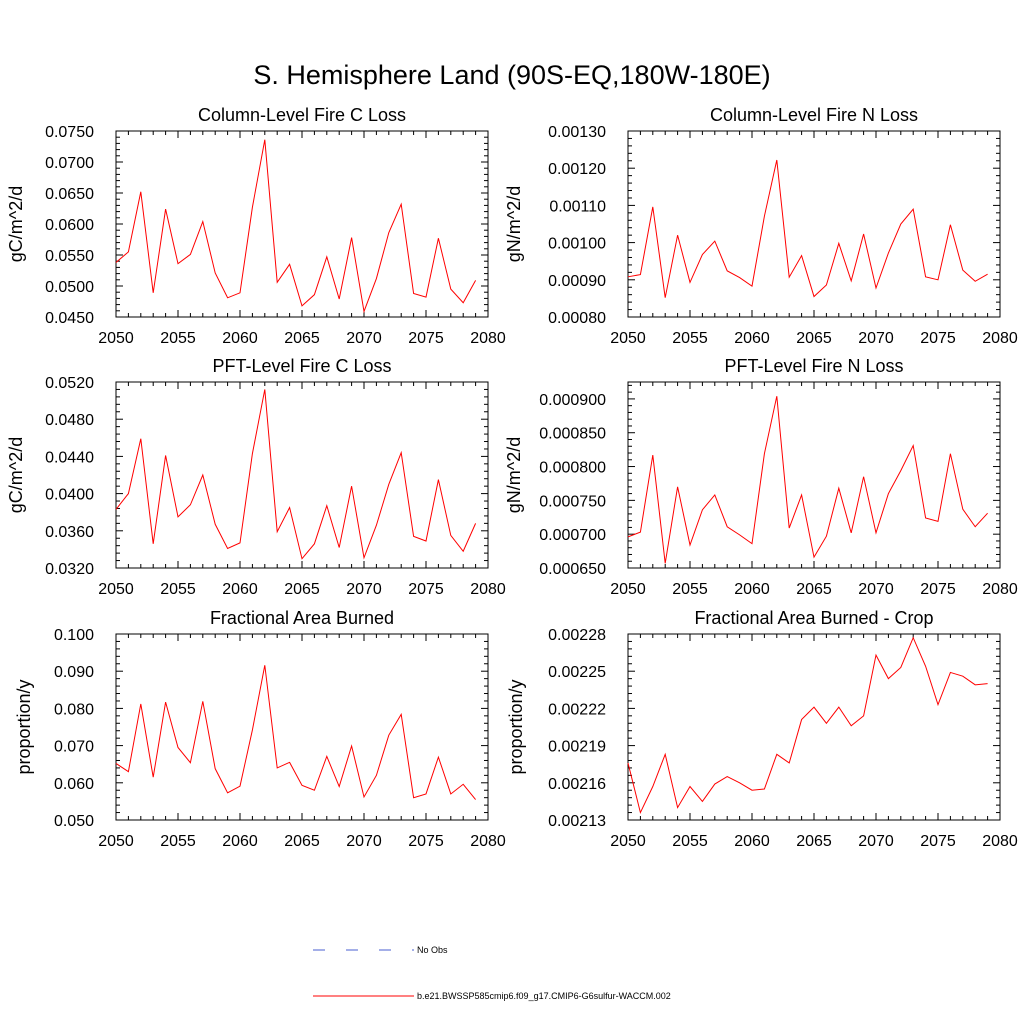  Describe the element at coordinates (572, 468) in the screenshot. I see `y-tick-label: 0.000800` at that location.